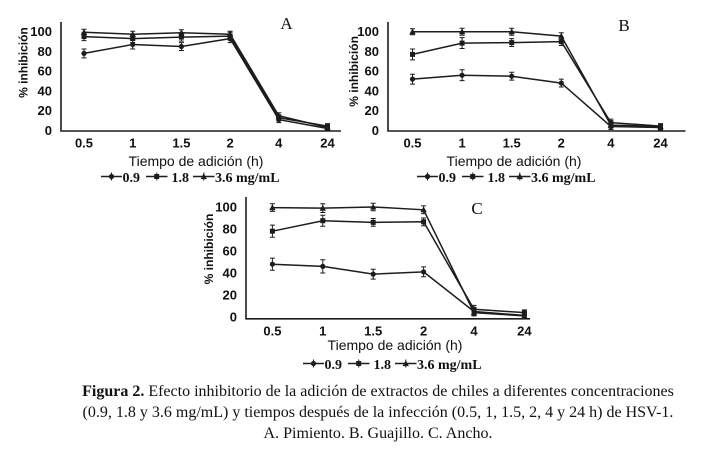 This screenshot has height=452, width=701. What do you see at coordinates (286, 23) in the screenshot?
I see `svg-text: A` at bounding box center [286, 23].